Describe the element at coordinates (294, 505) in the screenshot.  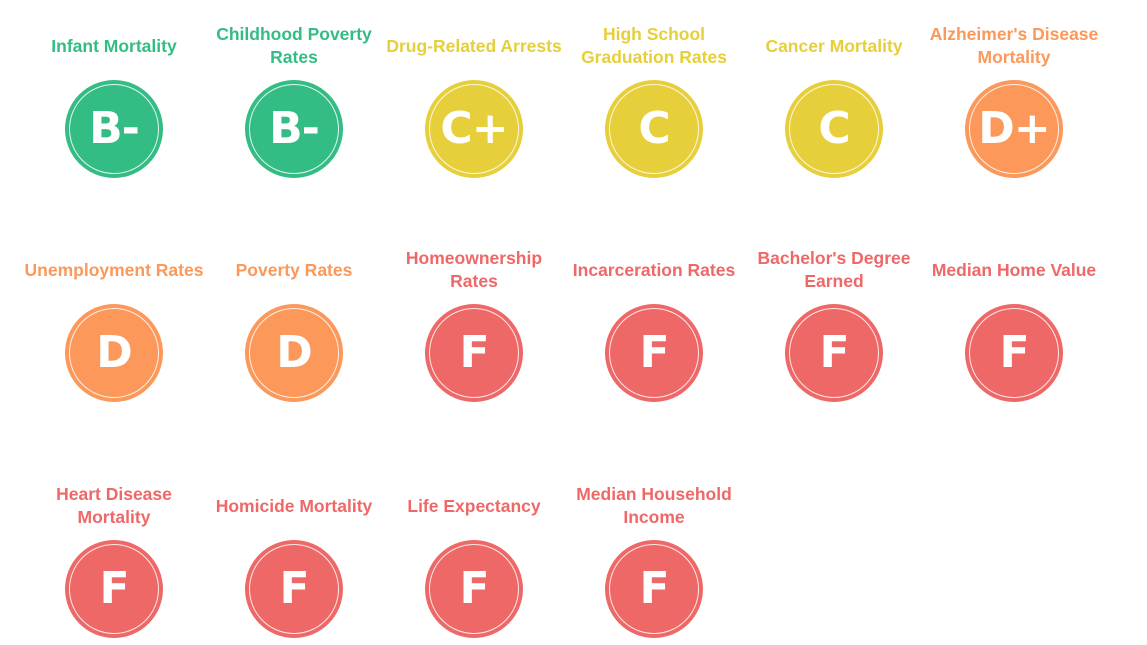
I see `metric-label: Homicide Mortality` at that location.